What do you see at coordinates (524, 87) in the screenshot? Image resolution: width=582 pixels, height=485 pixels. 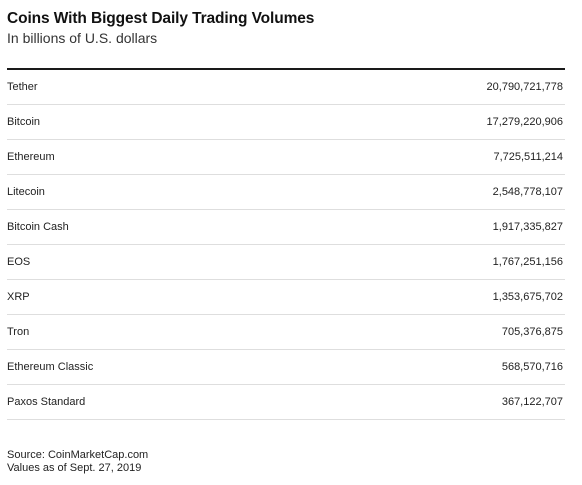 I see `trading-volume-value: 20,790,721,778` at bounding box center [524, 87].